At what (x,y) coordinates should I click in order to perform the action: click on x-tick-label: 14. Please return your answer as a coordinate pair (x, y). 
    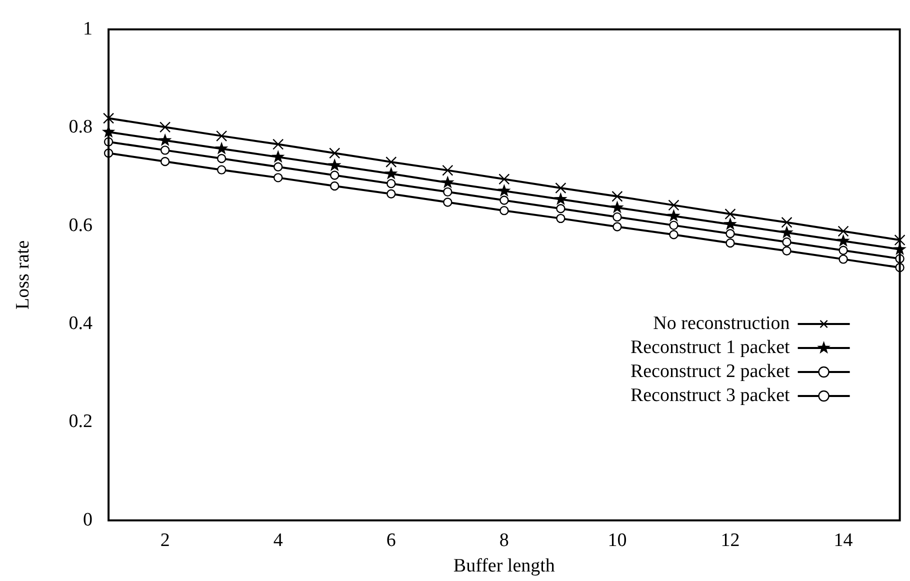
    Looking at the image, I should click on (844, 540).